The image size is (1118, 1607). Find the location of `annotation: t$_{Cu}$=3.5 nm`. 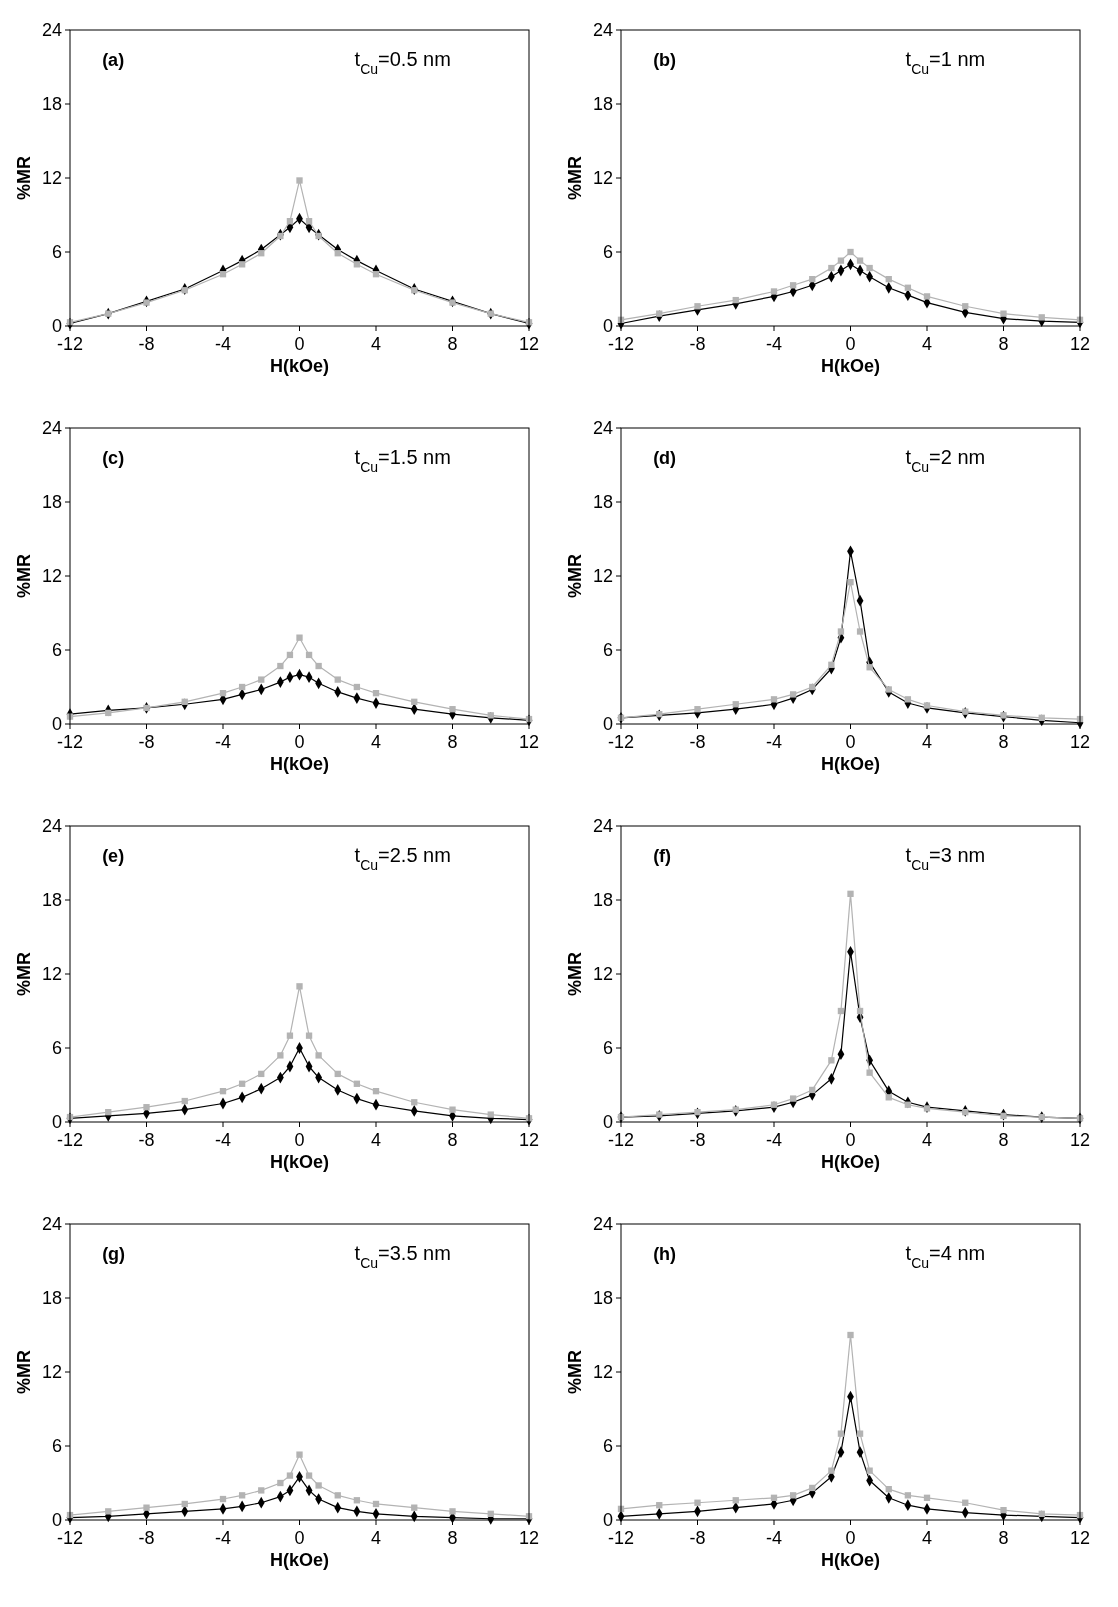

annotation: t$_{Cu}$=3.5 nm is located at coordinates (402, 1256).